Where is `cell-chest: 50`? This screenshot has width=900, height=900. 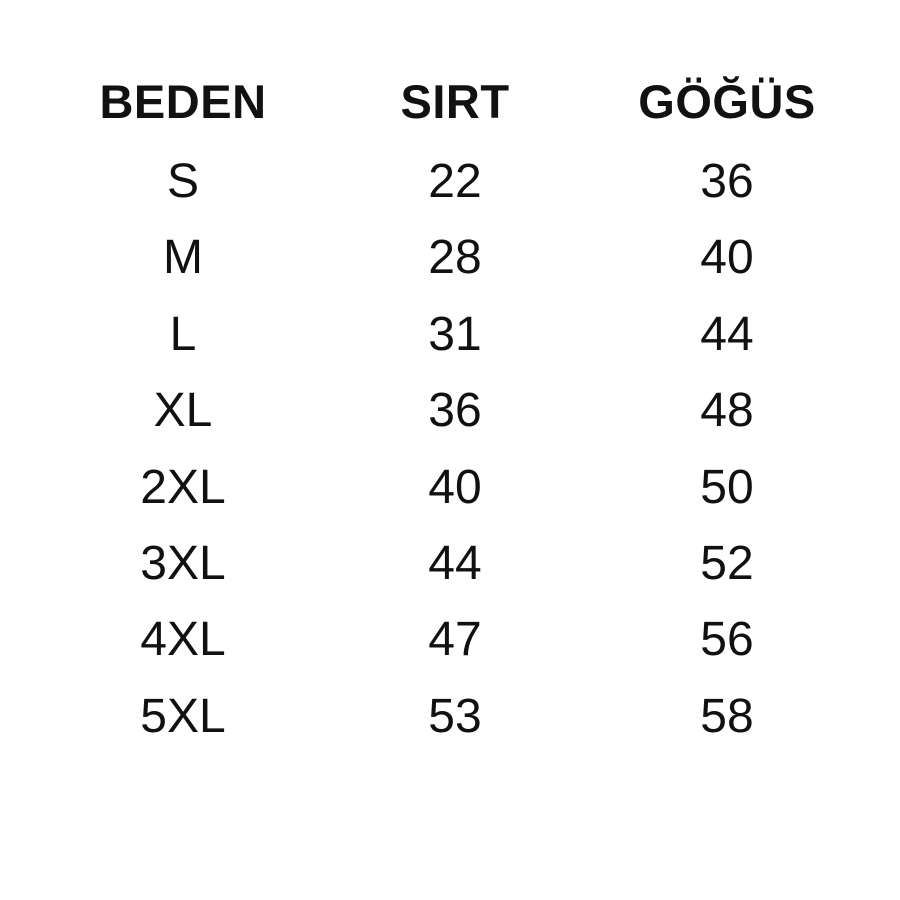 cell-chest: 50 is located at coordinates (727, 487).